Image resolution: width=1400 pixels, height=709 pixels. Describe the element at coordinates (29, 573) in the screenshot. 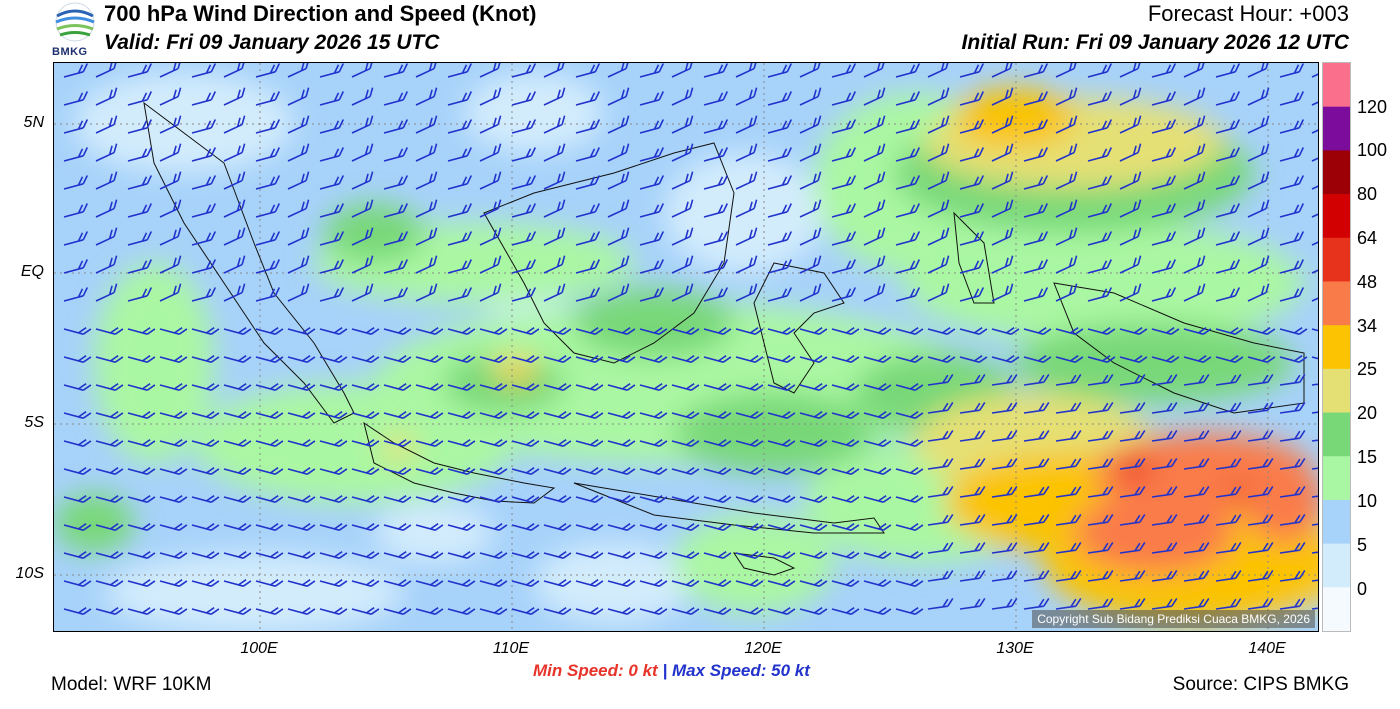

I see `lat-label: 10S` at that location.